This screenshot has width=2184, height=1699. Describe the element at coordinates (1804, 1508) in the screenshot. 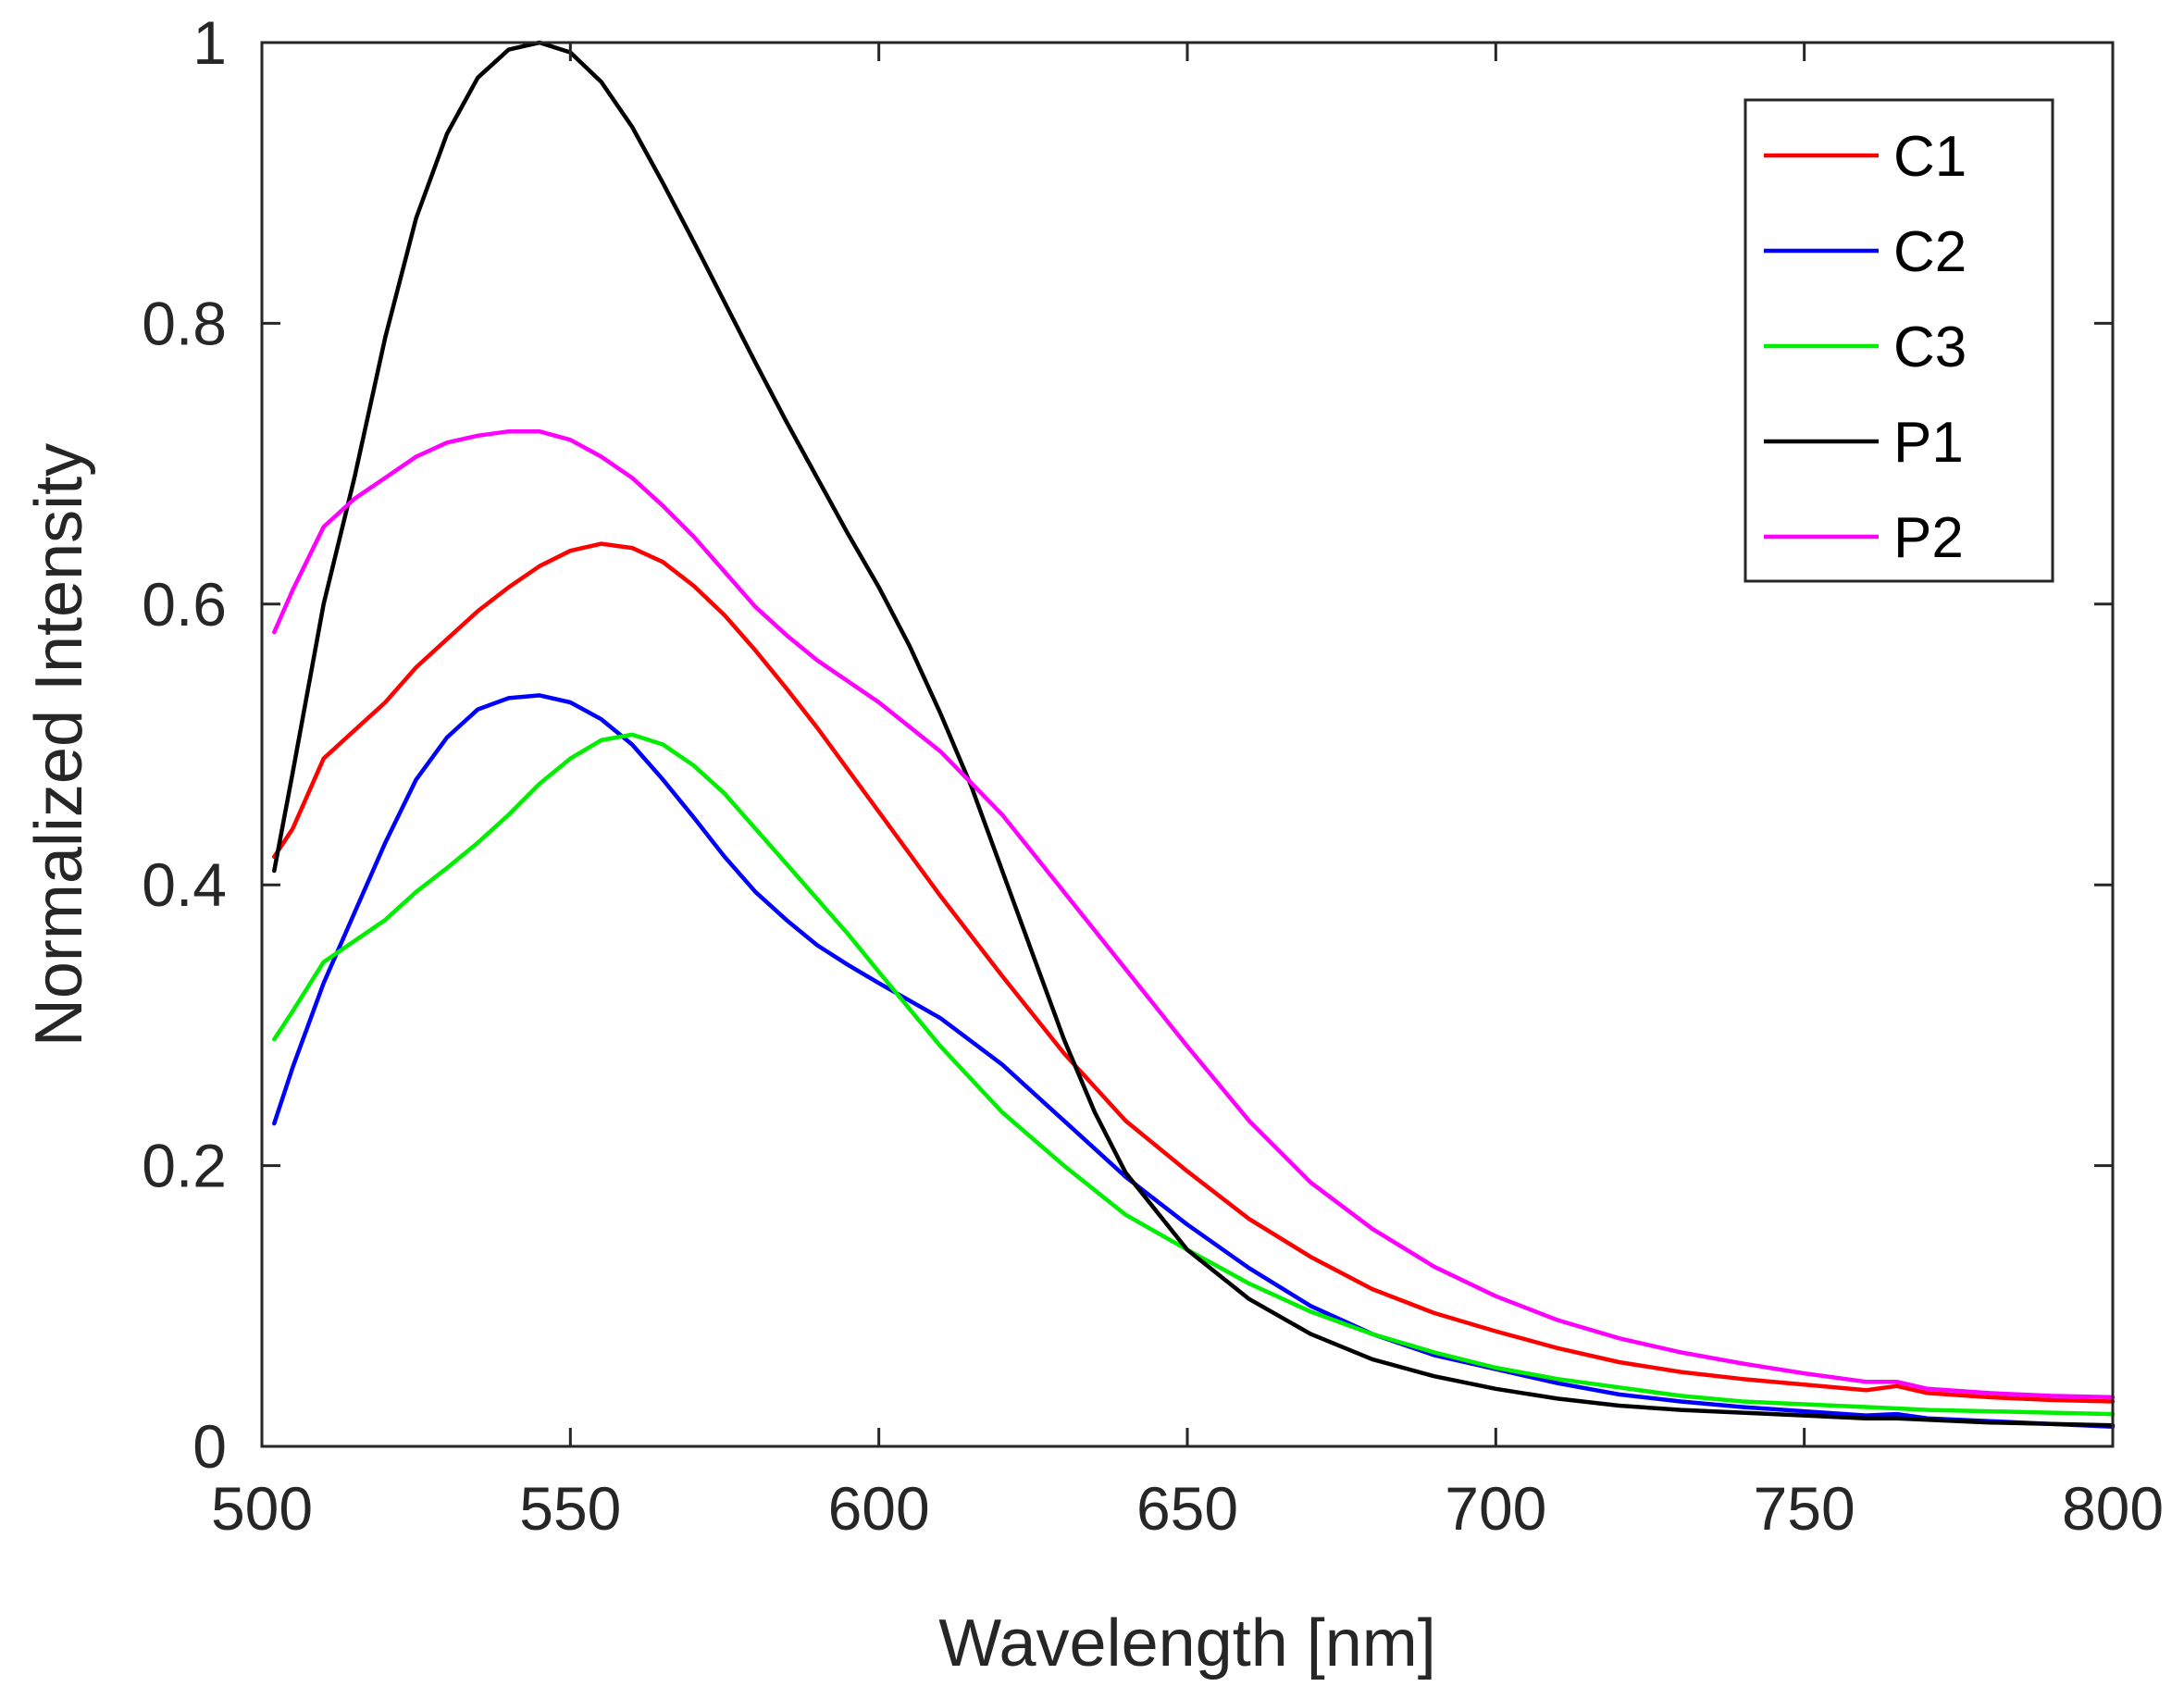

I see `x-tick-label: 750` at that location.